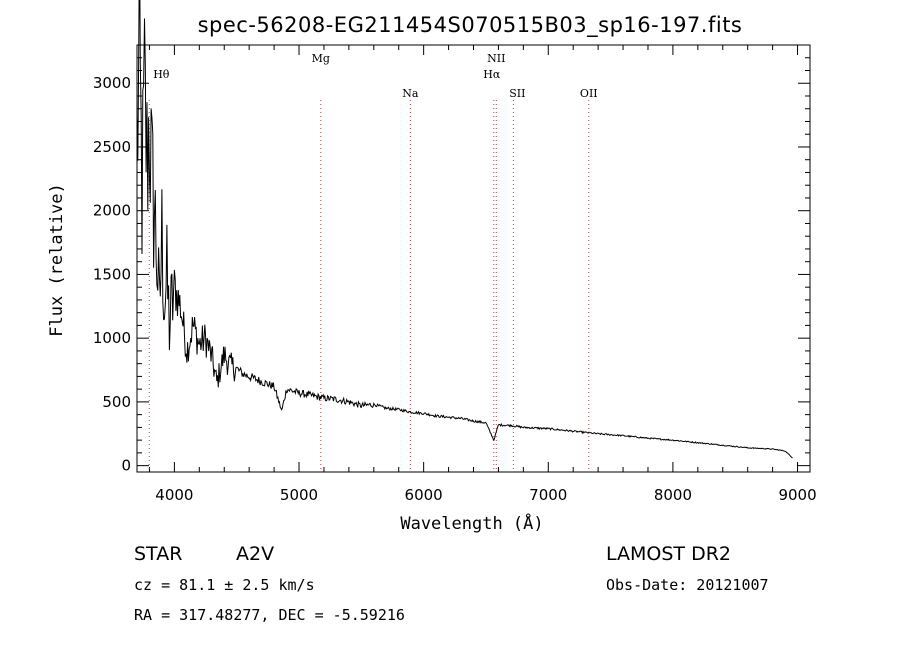 The image size is (900, 655). Describe the element at coordinates (668, 554) in the screenshot. I see `survey-label: LAMOST DR2` at that location.